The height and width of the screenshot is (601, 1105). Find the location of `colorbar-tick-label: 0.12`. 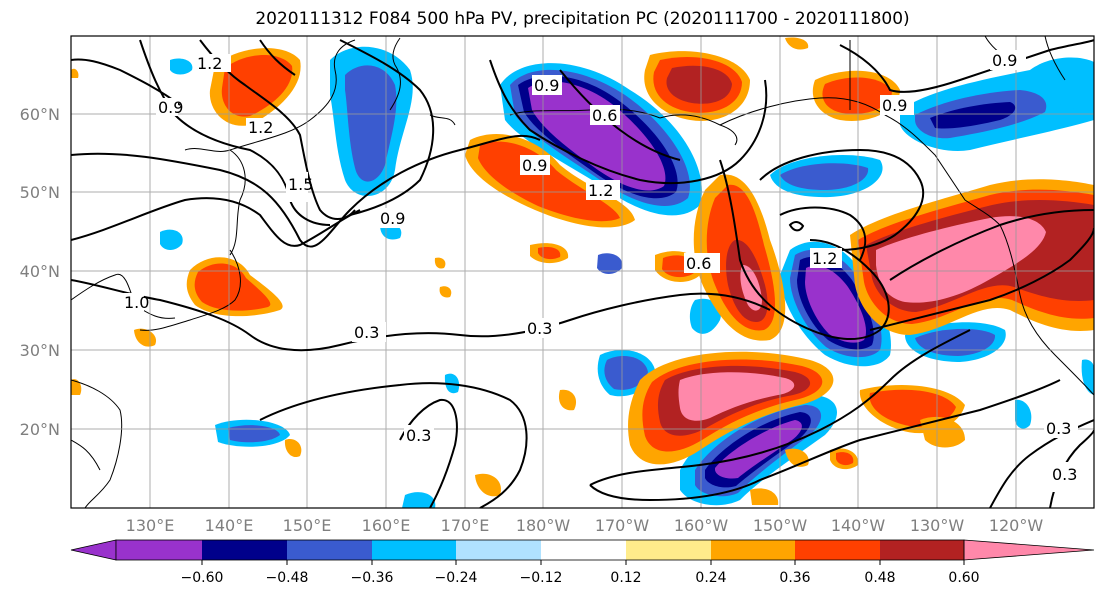

colorbar-tick-label: 0.12 is located at coordinates (625, 578).